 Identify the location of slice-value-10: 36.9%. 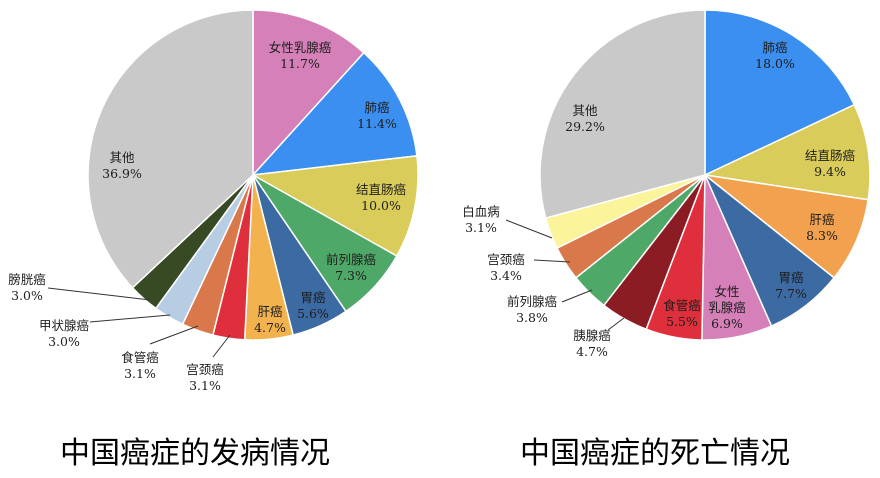
(122, 173).